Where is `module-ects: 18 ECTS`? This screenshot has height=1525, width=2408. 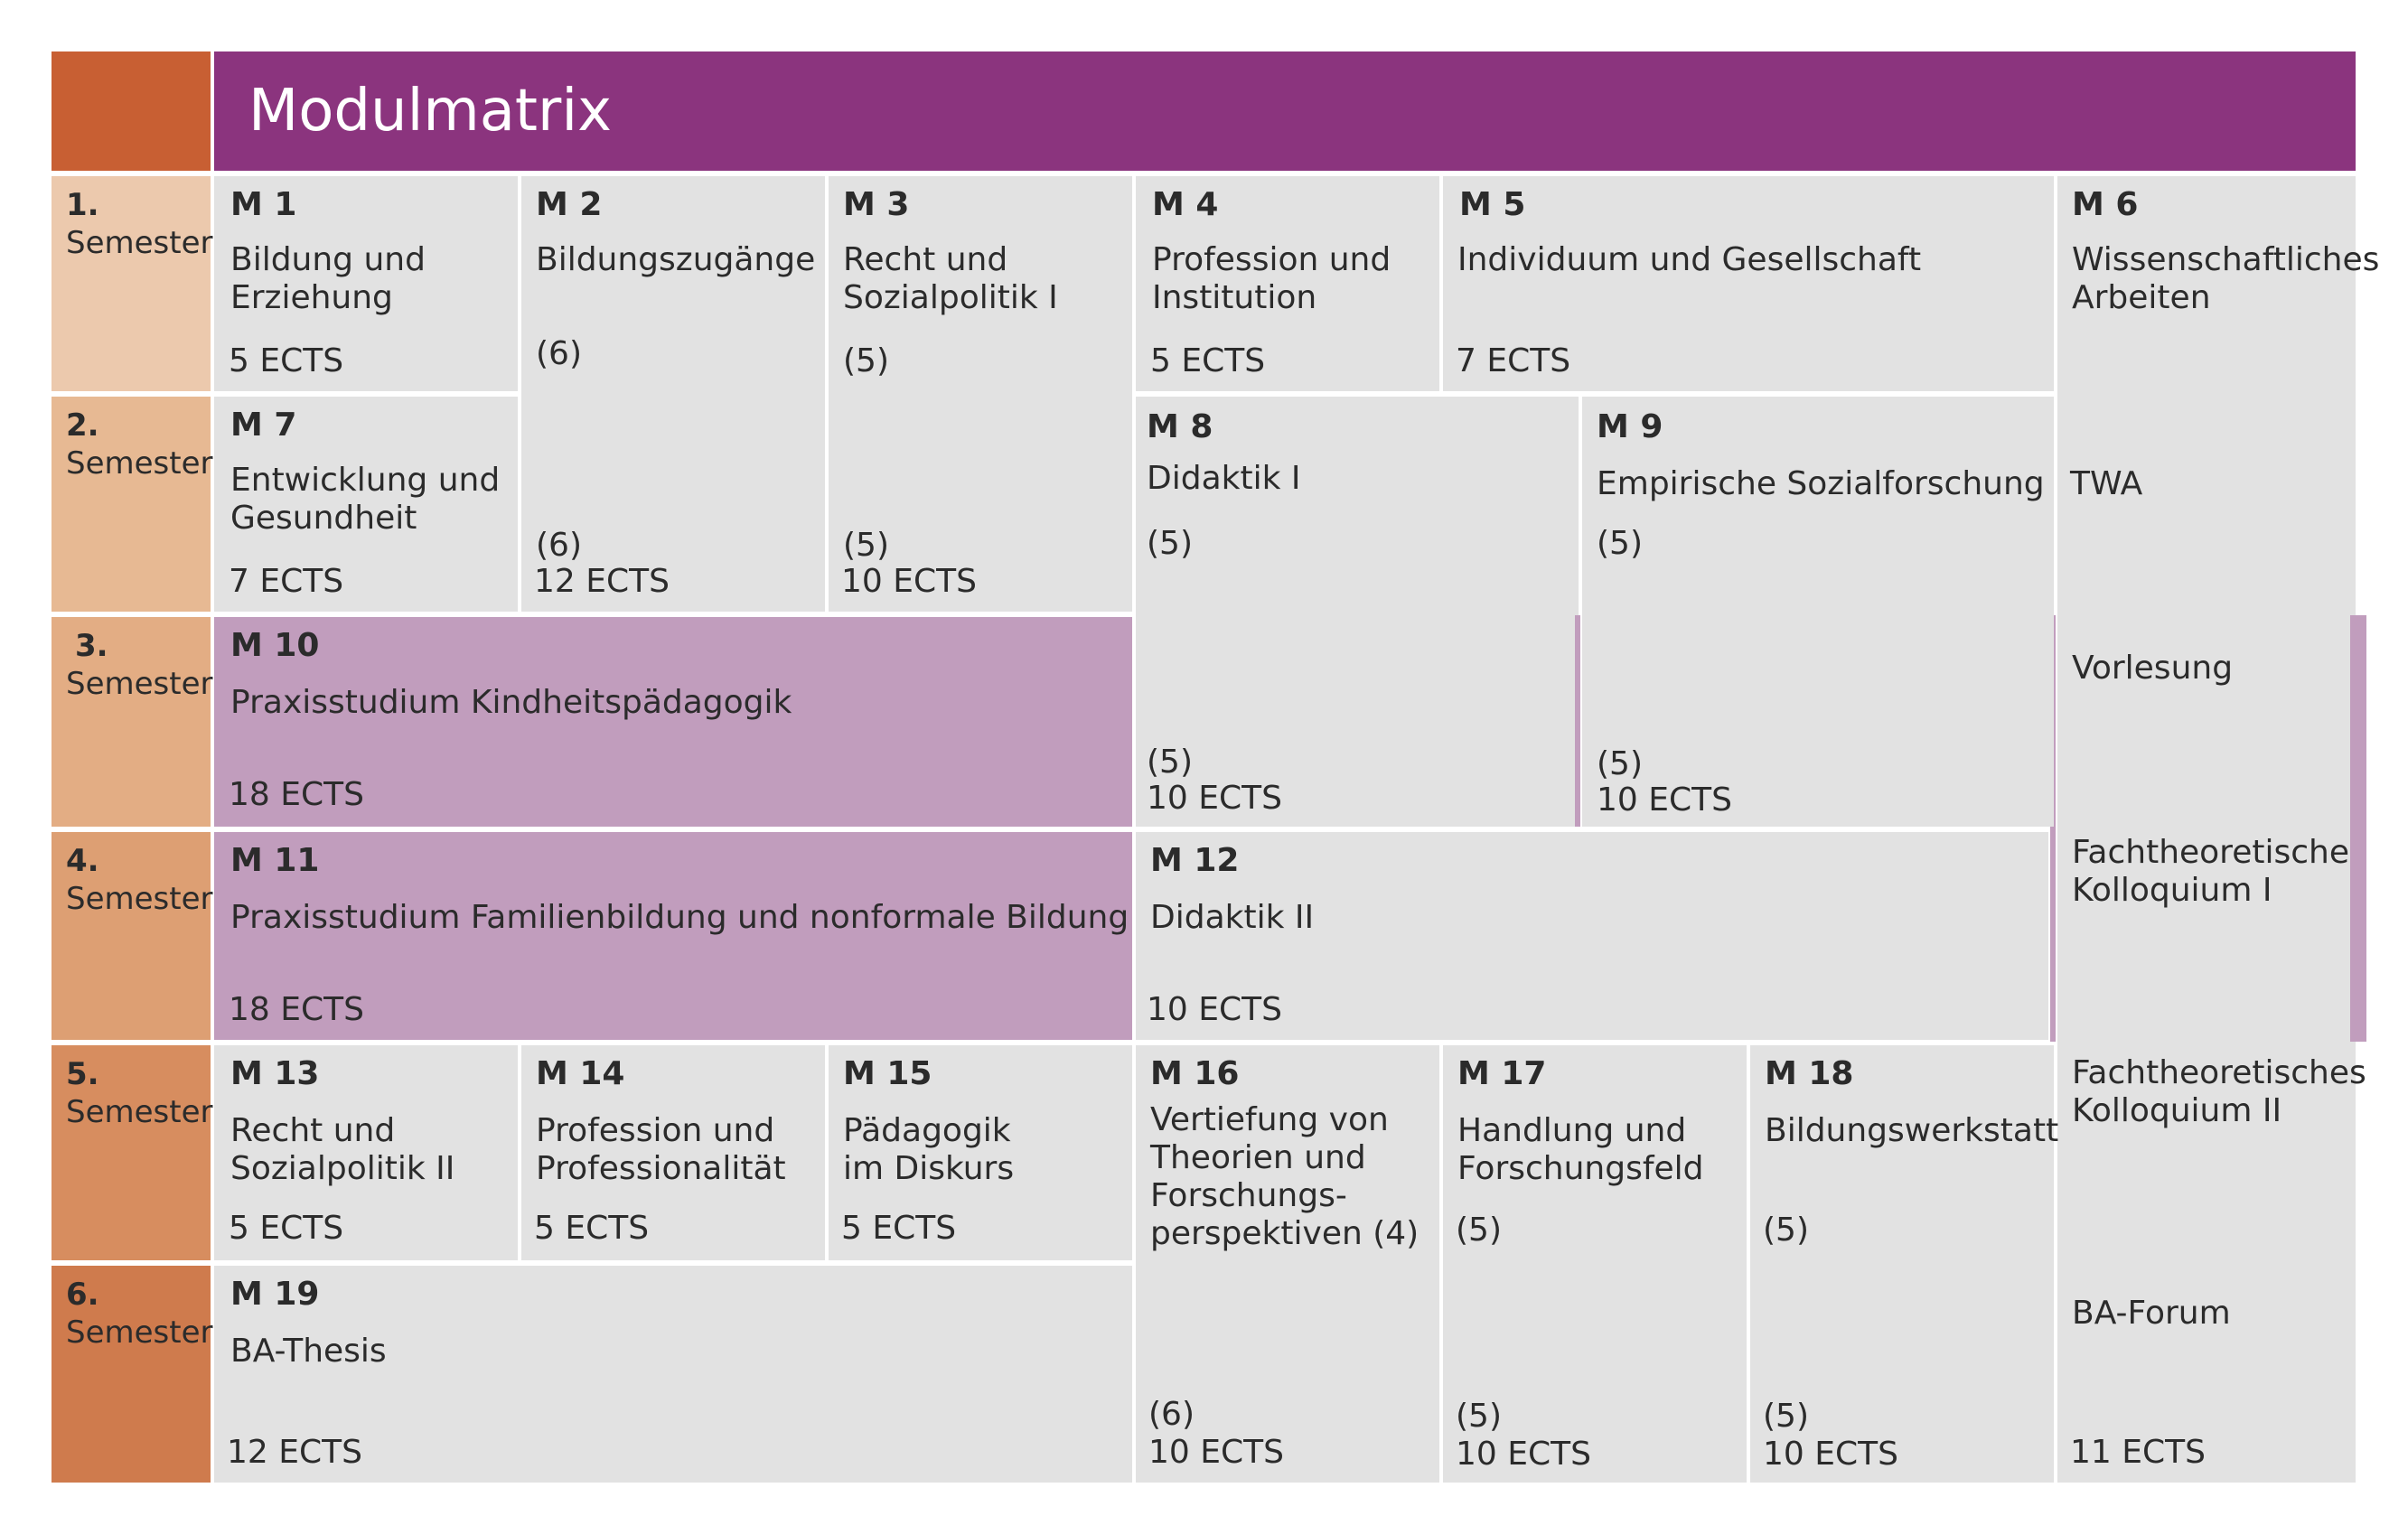 module-ects: 18 ECTS is located at coordinates (296, 1009).